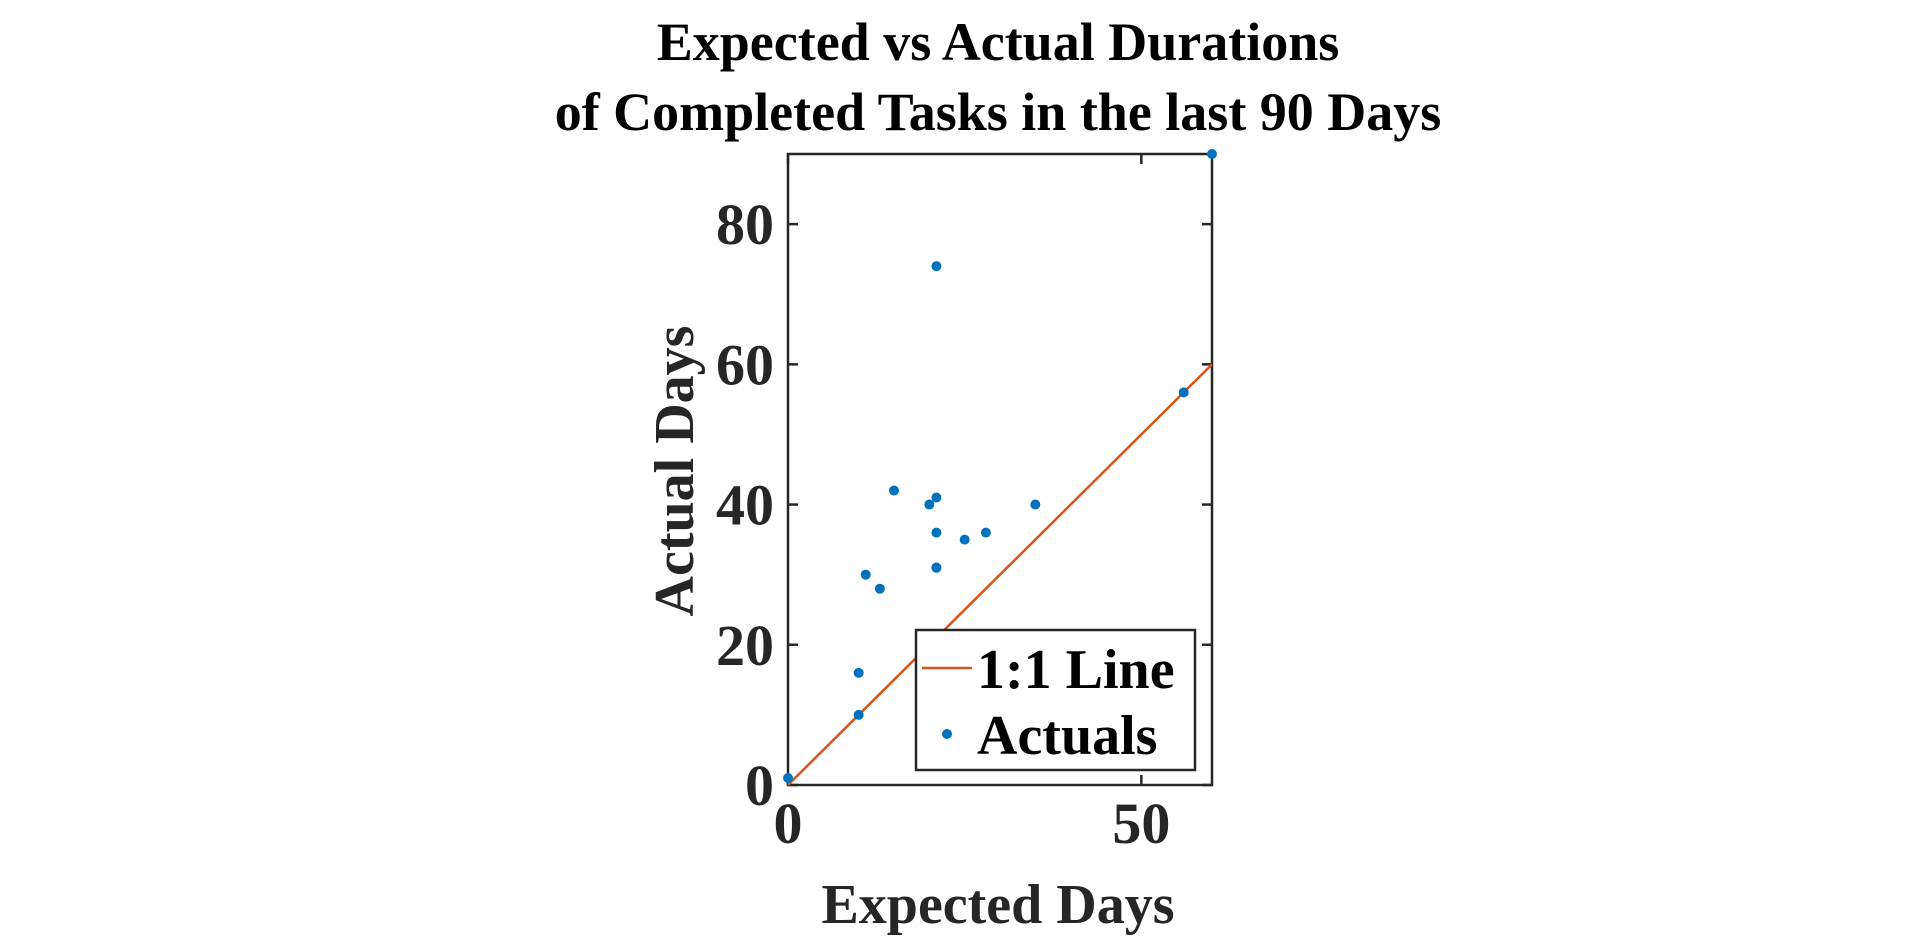 The image size is (1920, 936). I want to click on x-tick-label-50: 50, so click(1141, 823).